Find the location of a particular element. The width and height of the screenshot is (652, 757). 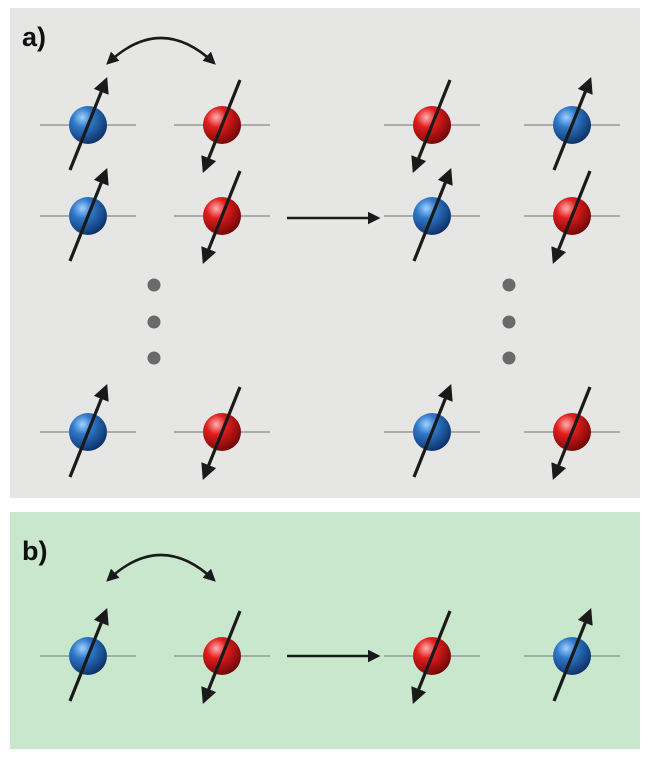

before-row-3-right-atom is located at coordinates (222, 433).